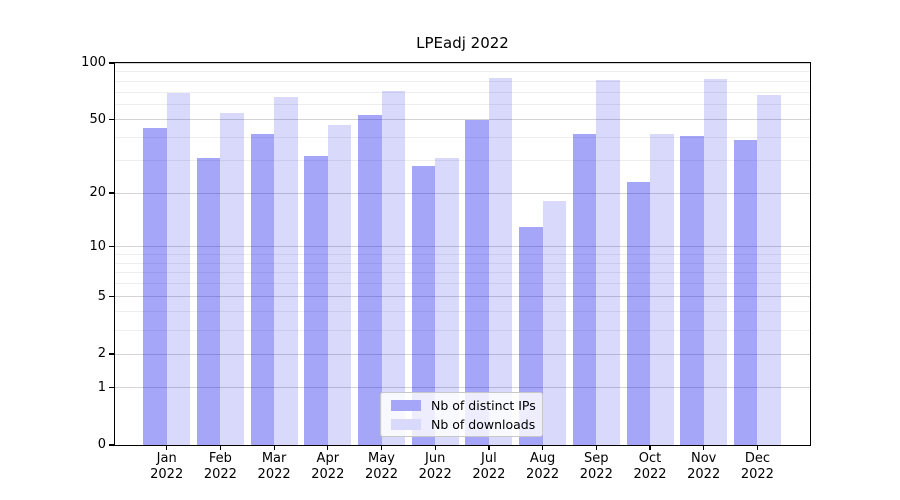  I want to click on x-axis-tick-label-line: May, so click(381, 458).